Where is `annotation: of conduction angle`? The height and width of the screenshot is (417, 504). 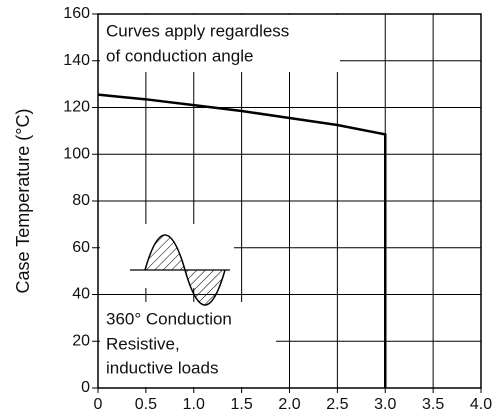 annotation: of conduction angle is located at coordinates (179, 55).